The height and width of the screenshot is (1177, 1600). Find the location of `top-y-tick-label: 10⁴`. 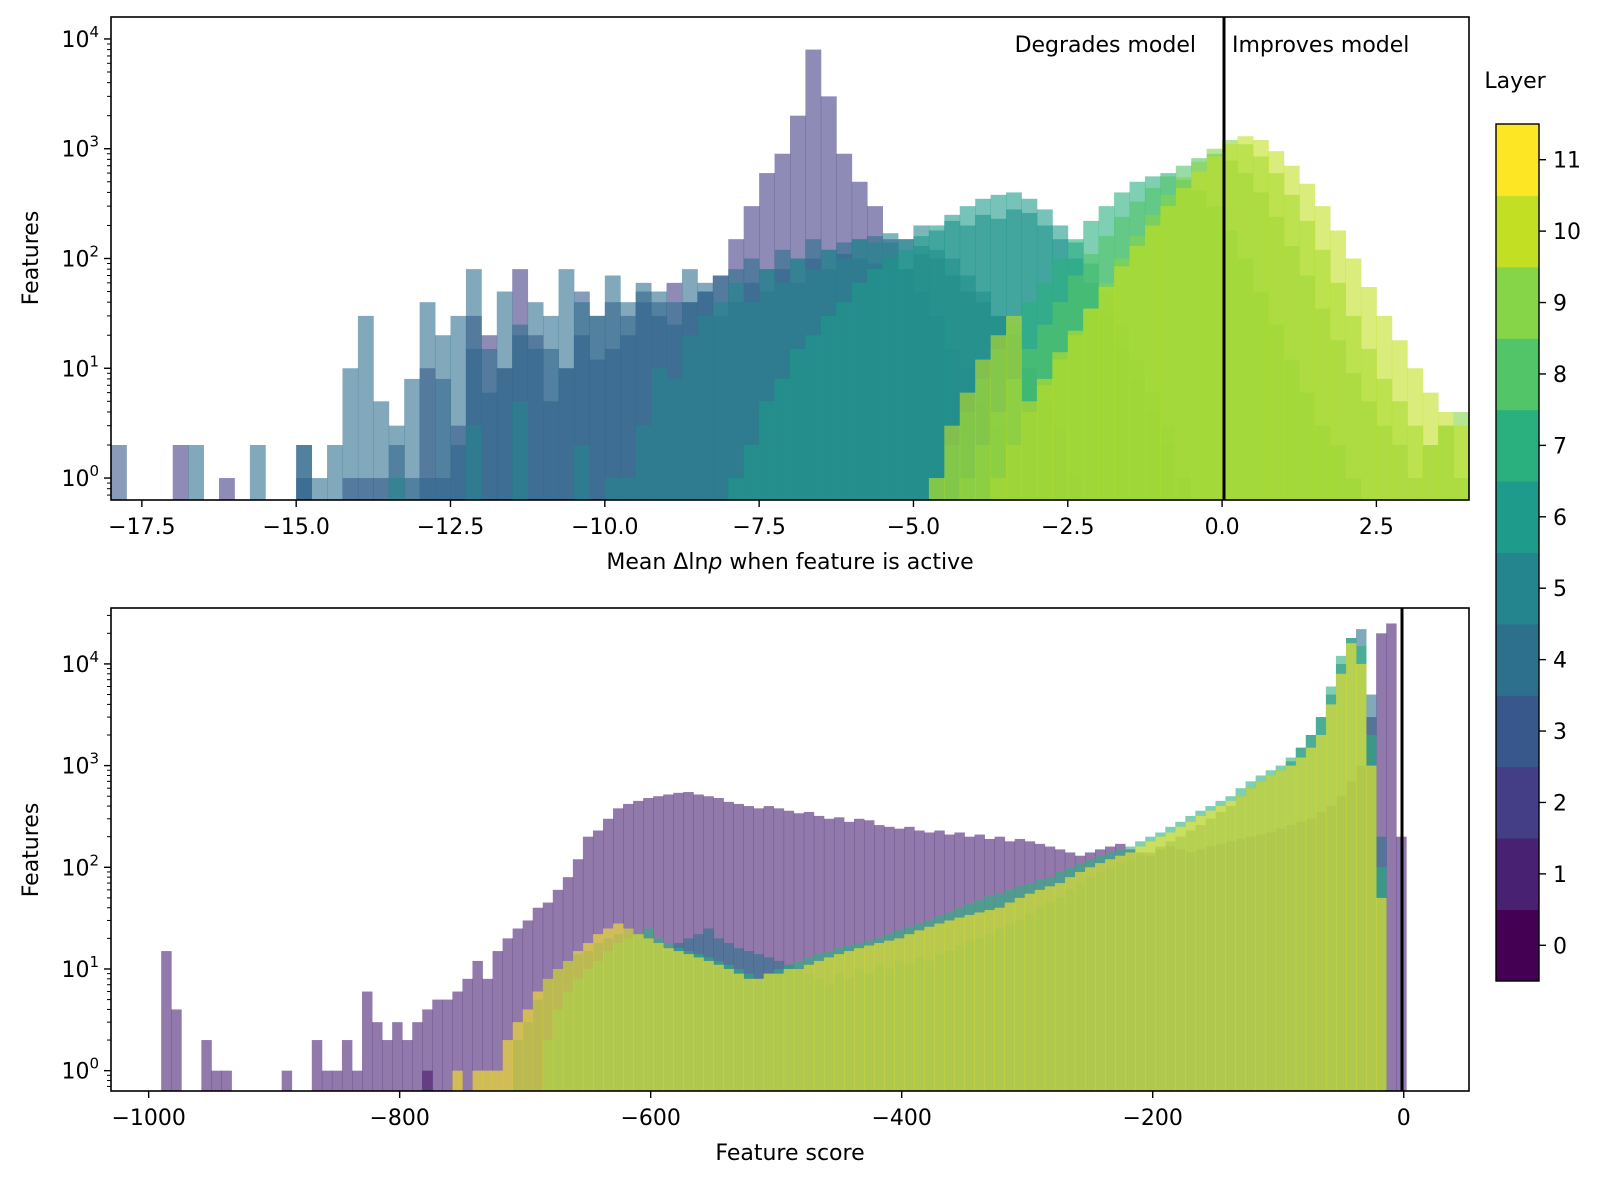

top-y-tick-label: 10⁴ is located at coordinates (80, 38).